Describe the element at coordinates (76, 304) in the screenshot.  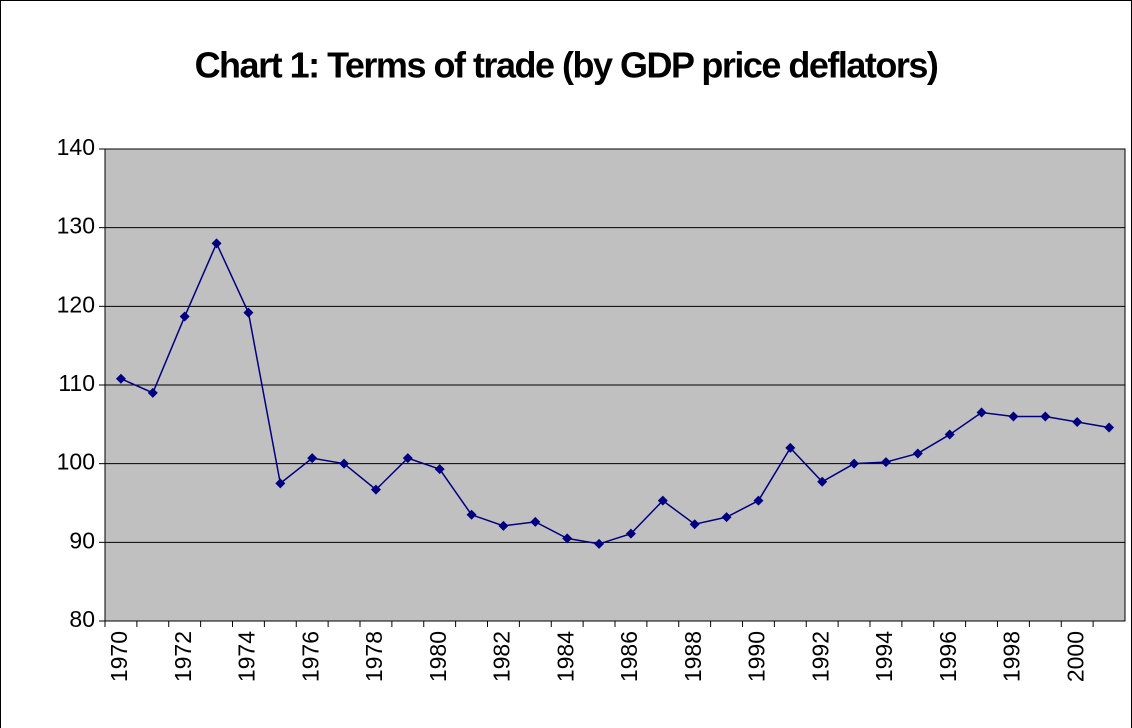
I see `y-tick-label: 120` at that location.